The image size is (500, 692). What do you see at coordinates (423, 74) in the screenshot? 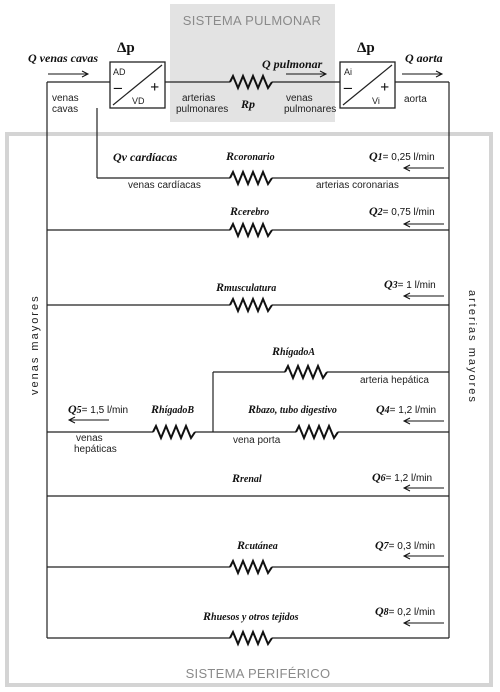
I see `arrow-aorta` at bounding box center [423, 74].